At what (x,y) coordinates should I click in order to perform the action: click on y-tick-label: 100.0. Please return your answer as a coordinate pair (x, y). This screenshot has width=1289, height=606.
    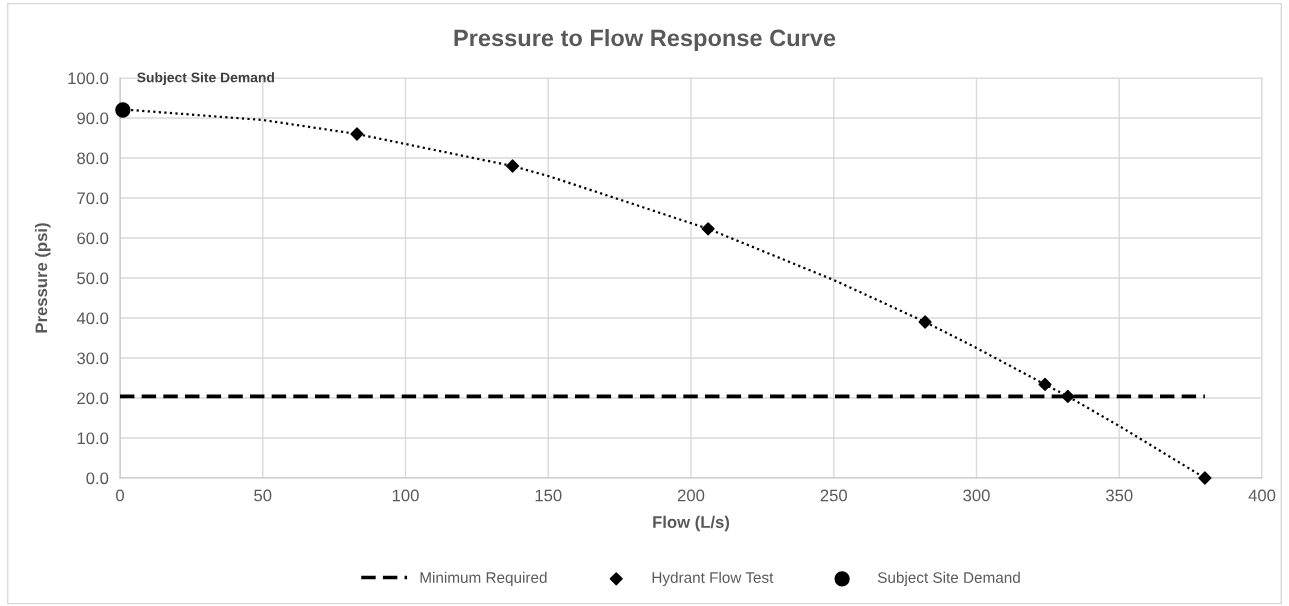
    Looking at the image, I should click on (88, 78).